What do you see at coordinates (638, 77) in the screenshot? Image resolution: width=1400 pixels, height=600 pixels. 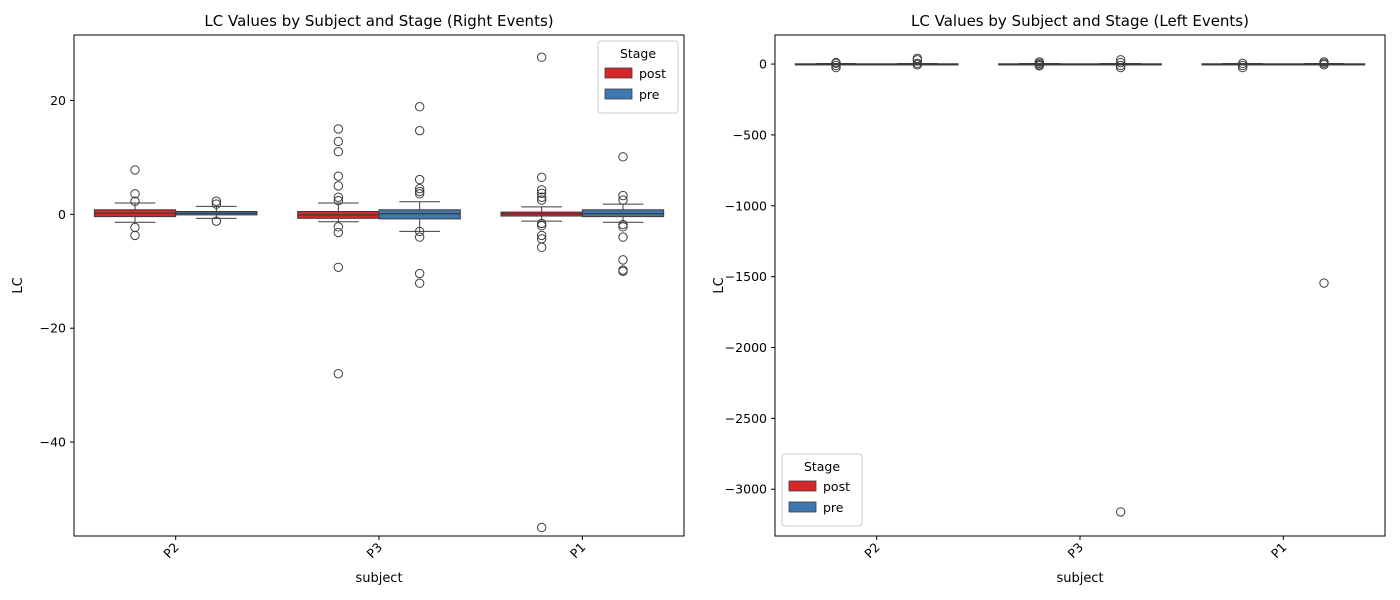 I see `legend: Stage post pre` at bounding box center [638, 77].